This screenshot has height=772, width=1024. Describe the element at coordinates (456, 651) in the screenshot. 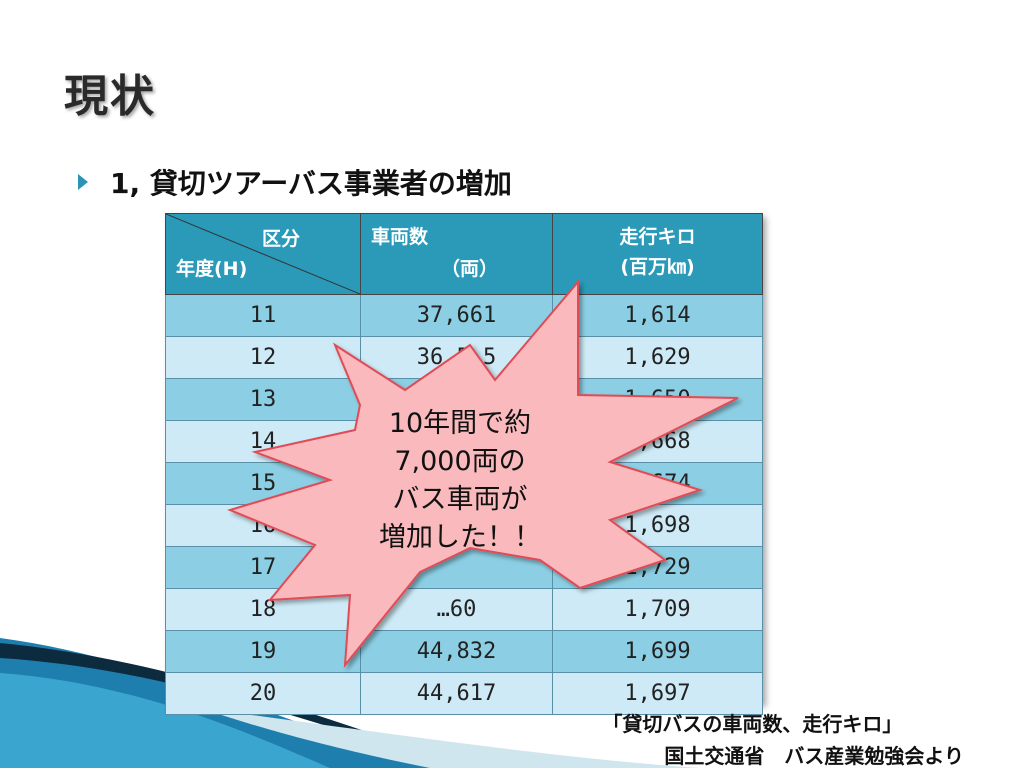

I see `vehicles-cell: 44,832` at that location.